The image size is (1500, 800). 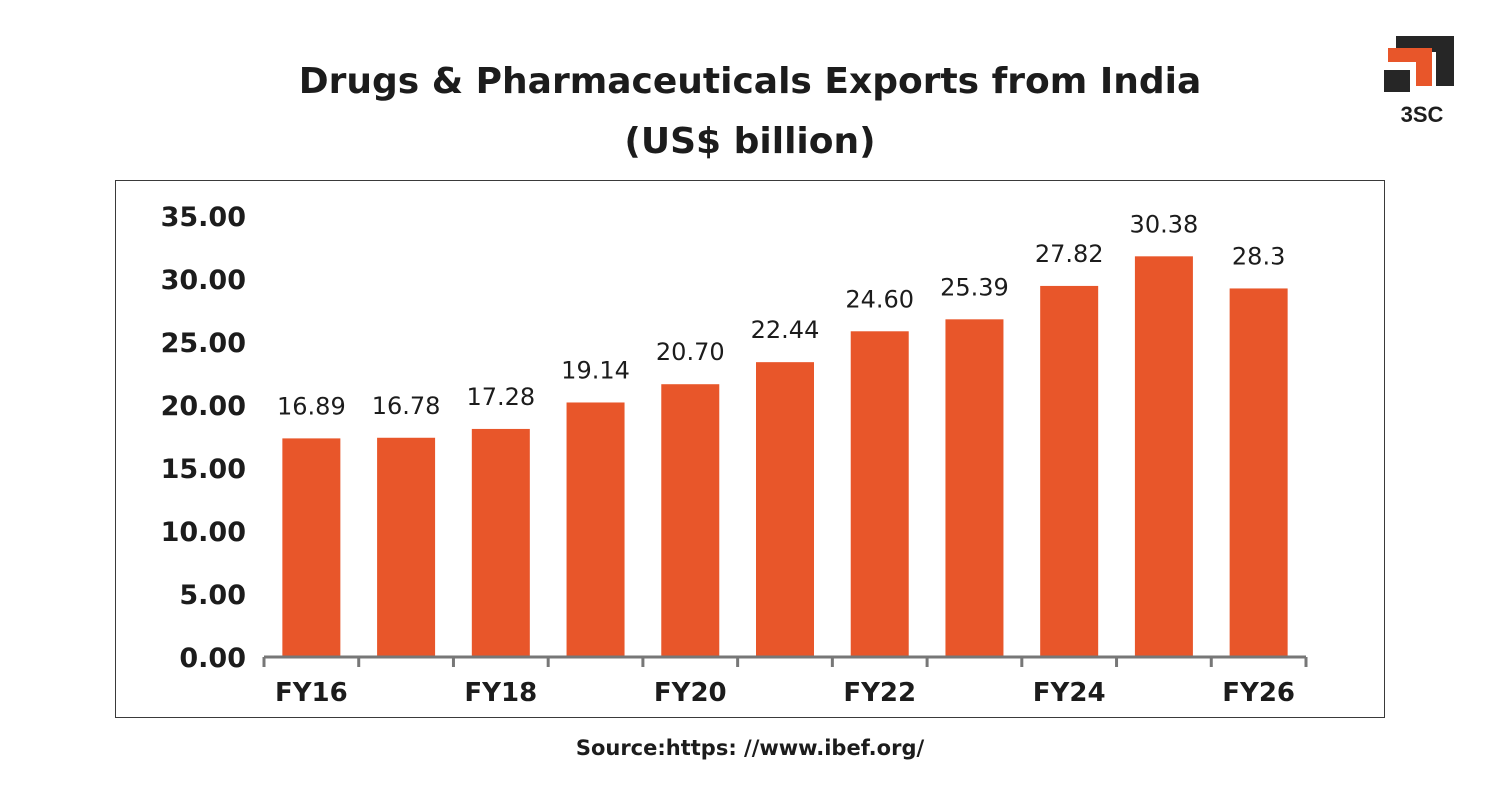 What do you see at coordinates (1164, 224) in the screenshot?
I see `data-label: 30.38` at bounding box center [1164, 224].